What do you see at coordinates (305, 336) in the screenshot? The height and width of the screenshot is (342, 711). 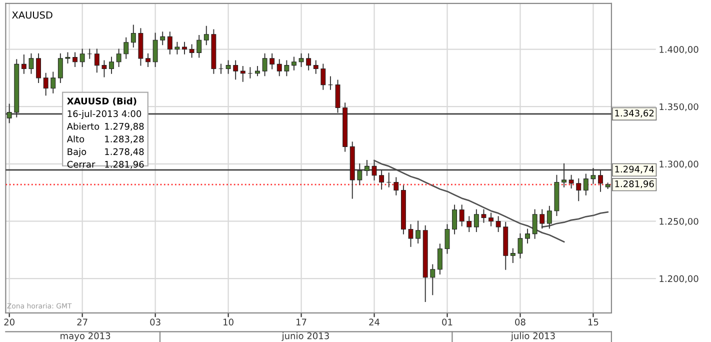 I see `text: junio 2013` at bounding box center [305, 336].